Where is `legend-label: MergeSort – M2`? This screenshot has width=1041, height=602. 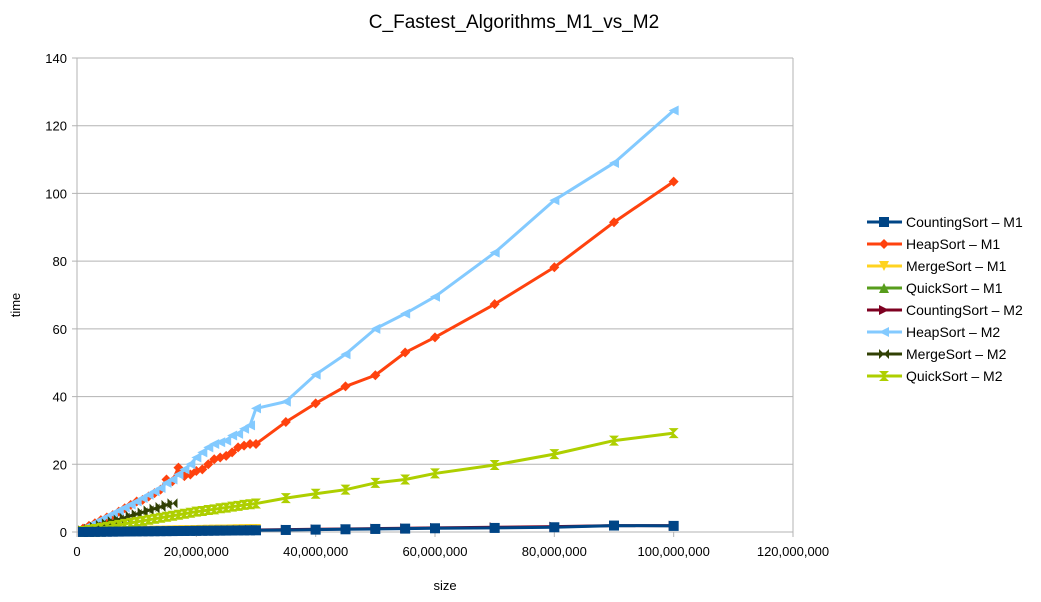 legend-label: MergeSort – M2 is located at coordinates (956, 354).